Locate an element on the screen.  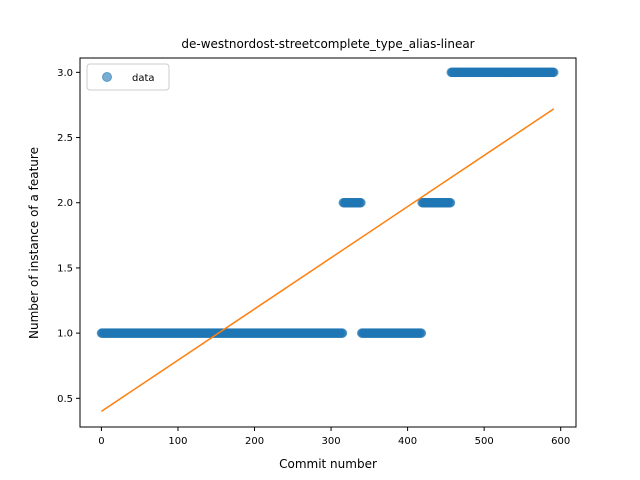
y-axis-label: Number of instance of a feature is located at coordinates (34, 243).